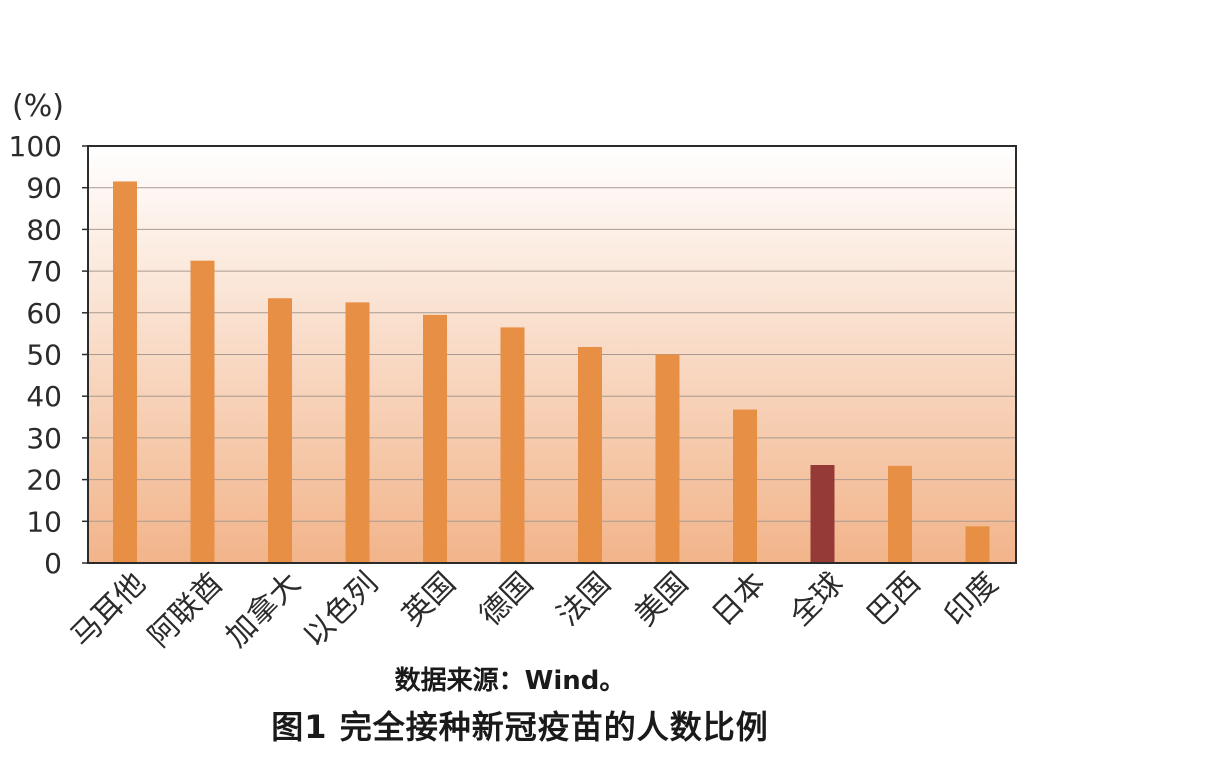 This screenshot has height=780, width=1218. I want to click on x-category-label: 巴西, so click(893, 599).